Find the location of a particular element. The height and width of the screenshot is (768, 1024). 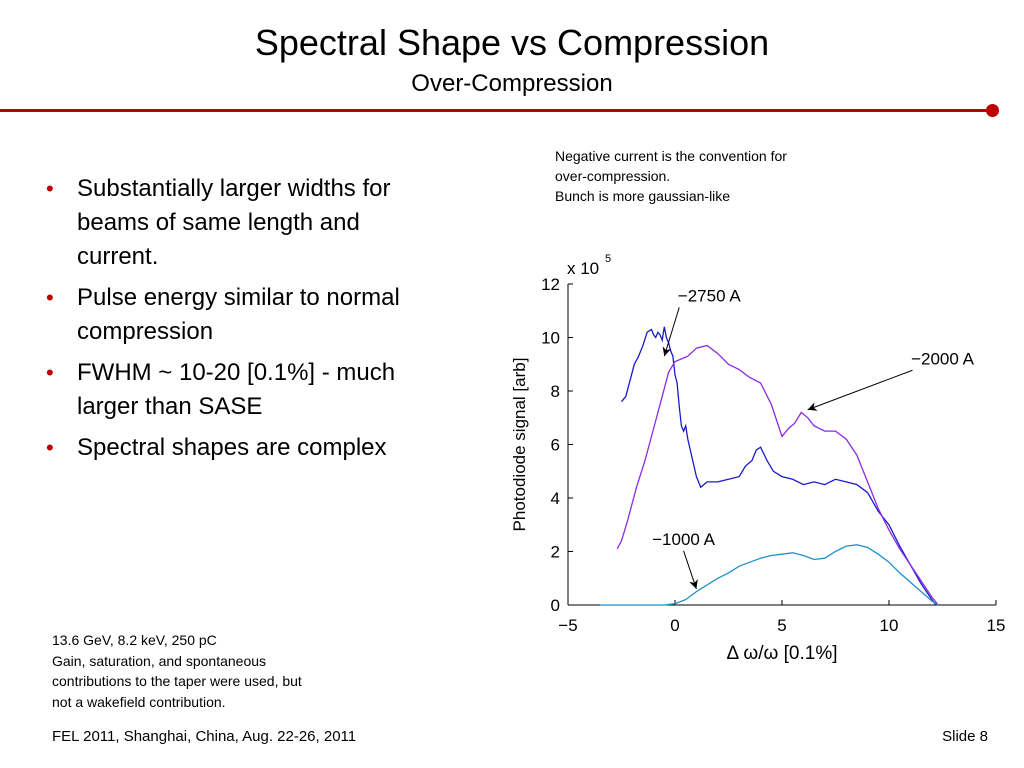

slide-title: Spectral Shape vs Compression is located at coordinates (512, 42).